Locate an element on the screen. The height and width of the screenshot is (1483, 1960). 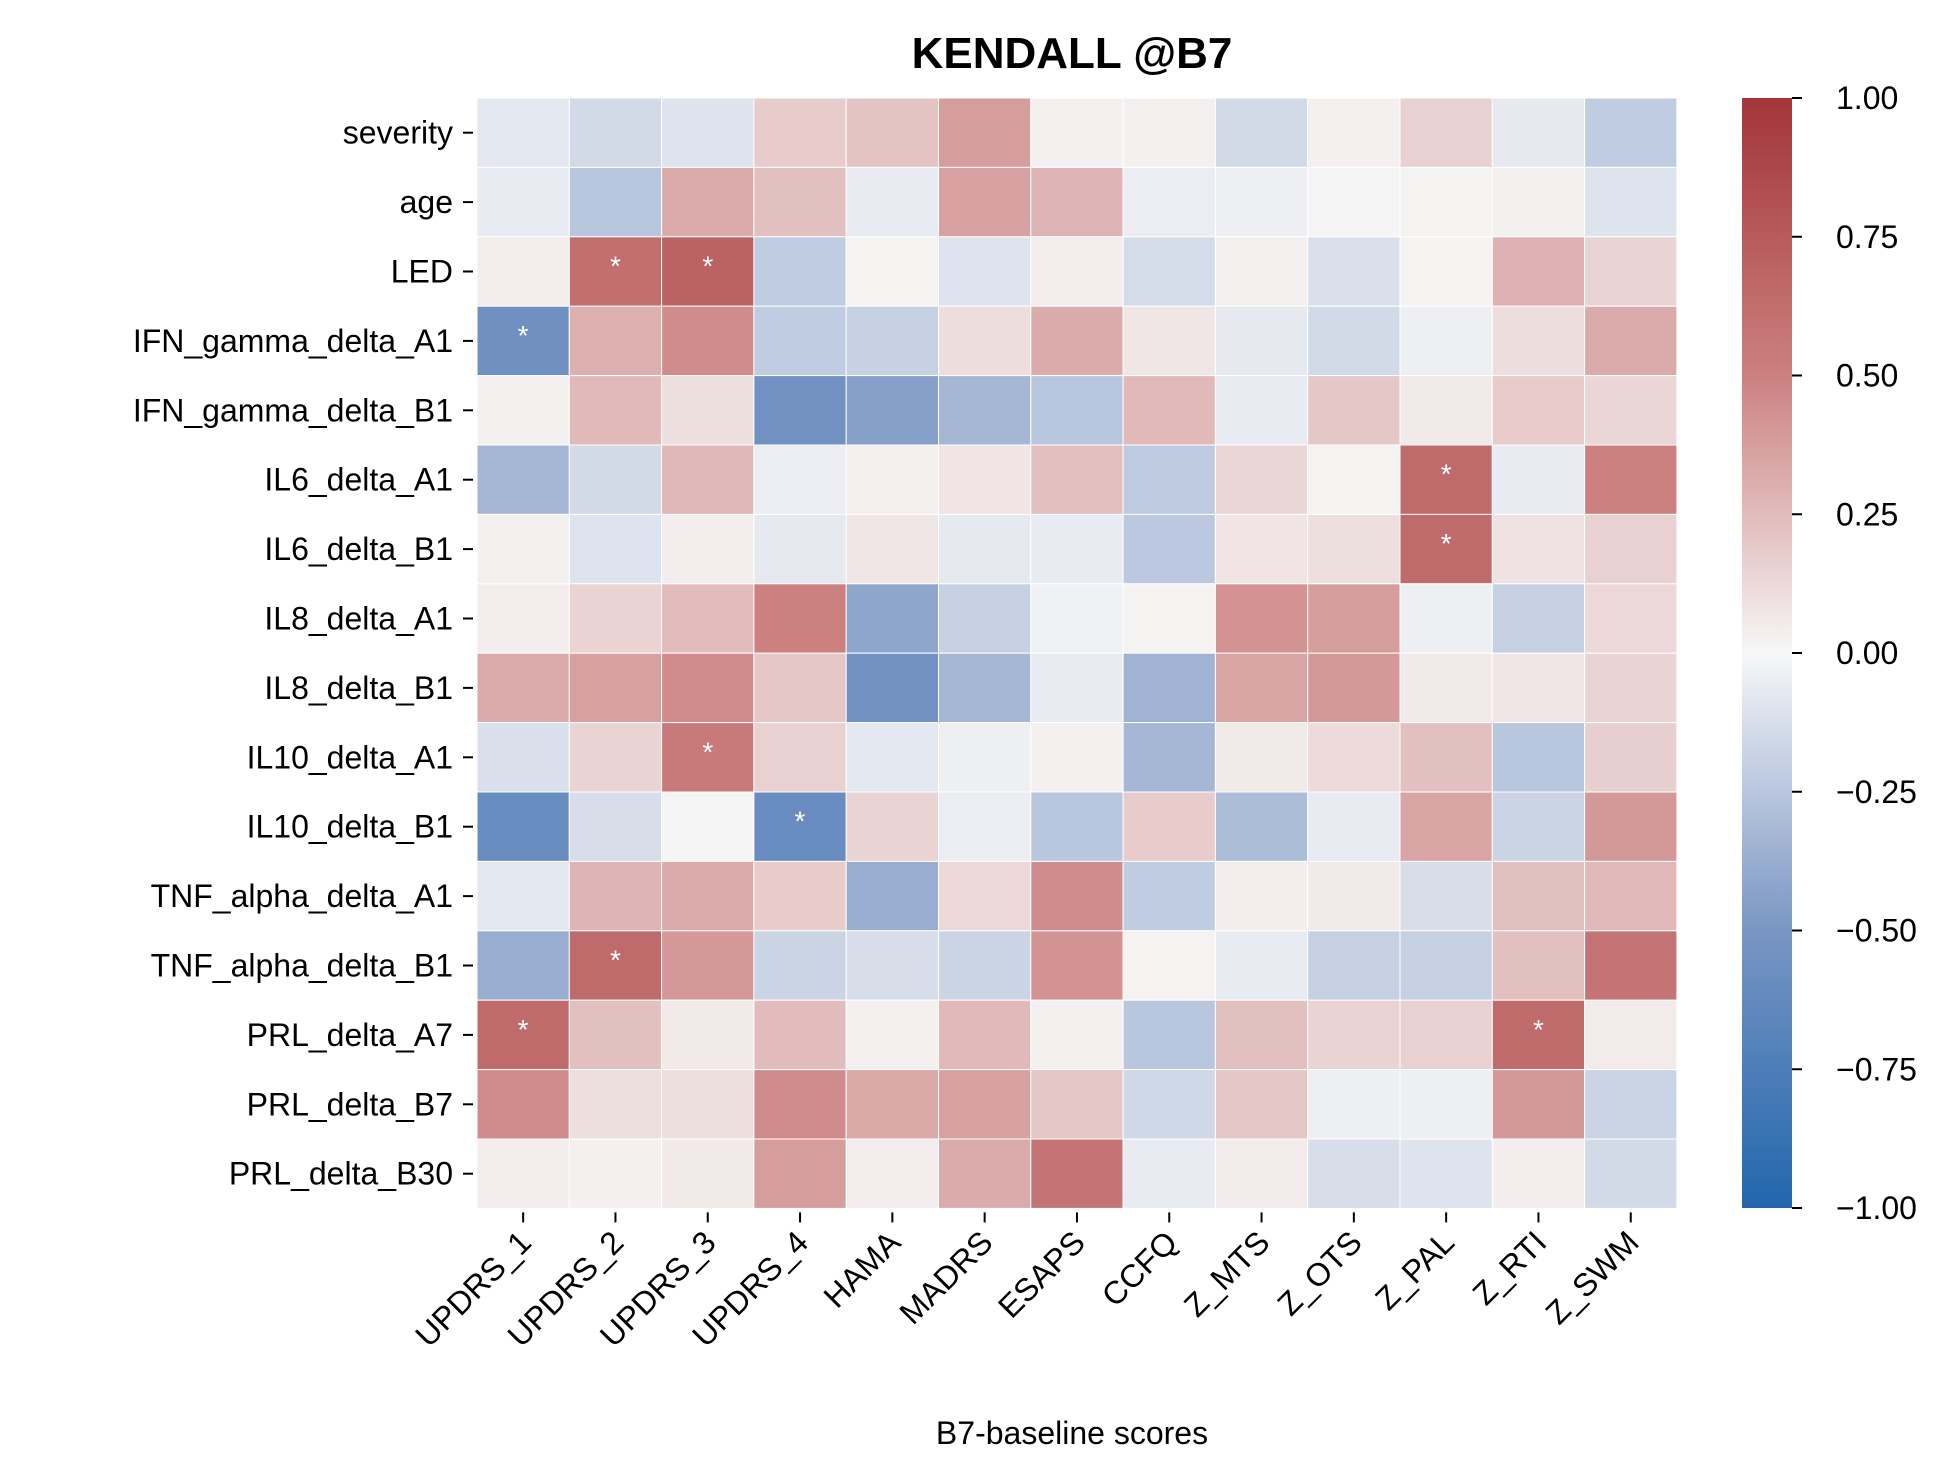
y-tick-label: TNF_alpha_delta_B1 is located at coordinates (302, 966).